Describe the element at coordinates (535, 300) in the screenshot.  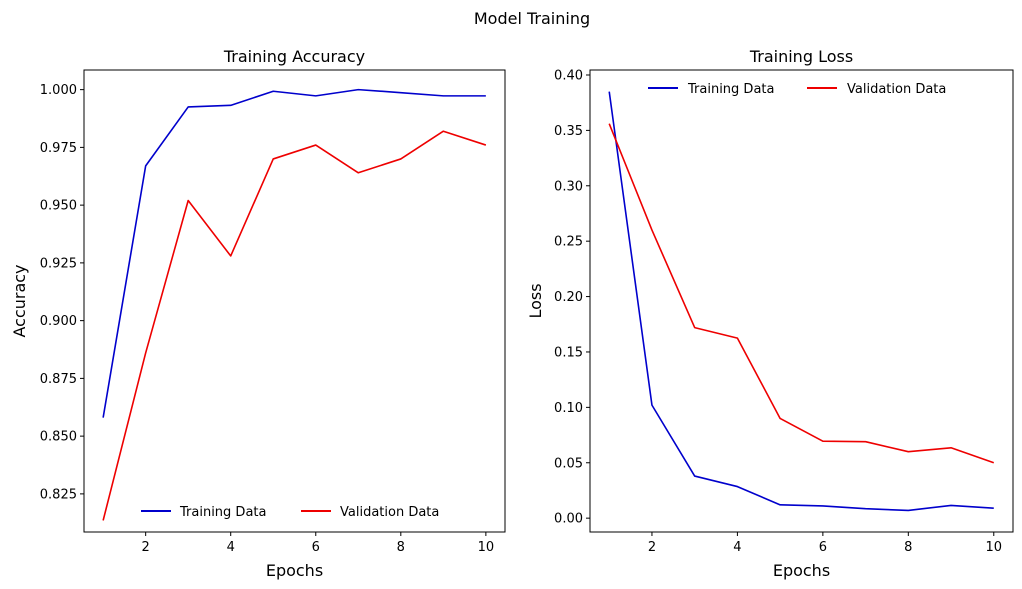
I see `loss-y-axis-label: Loss` at that location.